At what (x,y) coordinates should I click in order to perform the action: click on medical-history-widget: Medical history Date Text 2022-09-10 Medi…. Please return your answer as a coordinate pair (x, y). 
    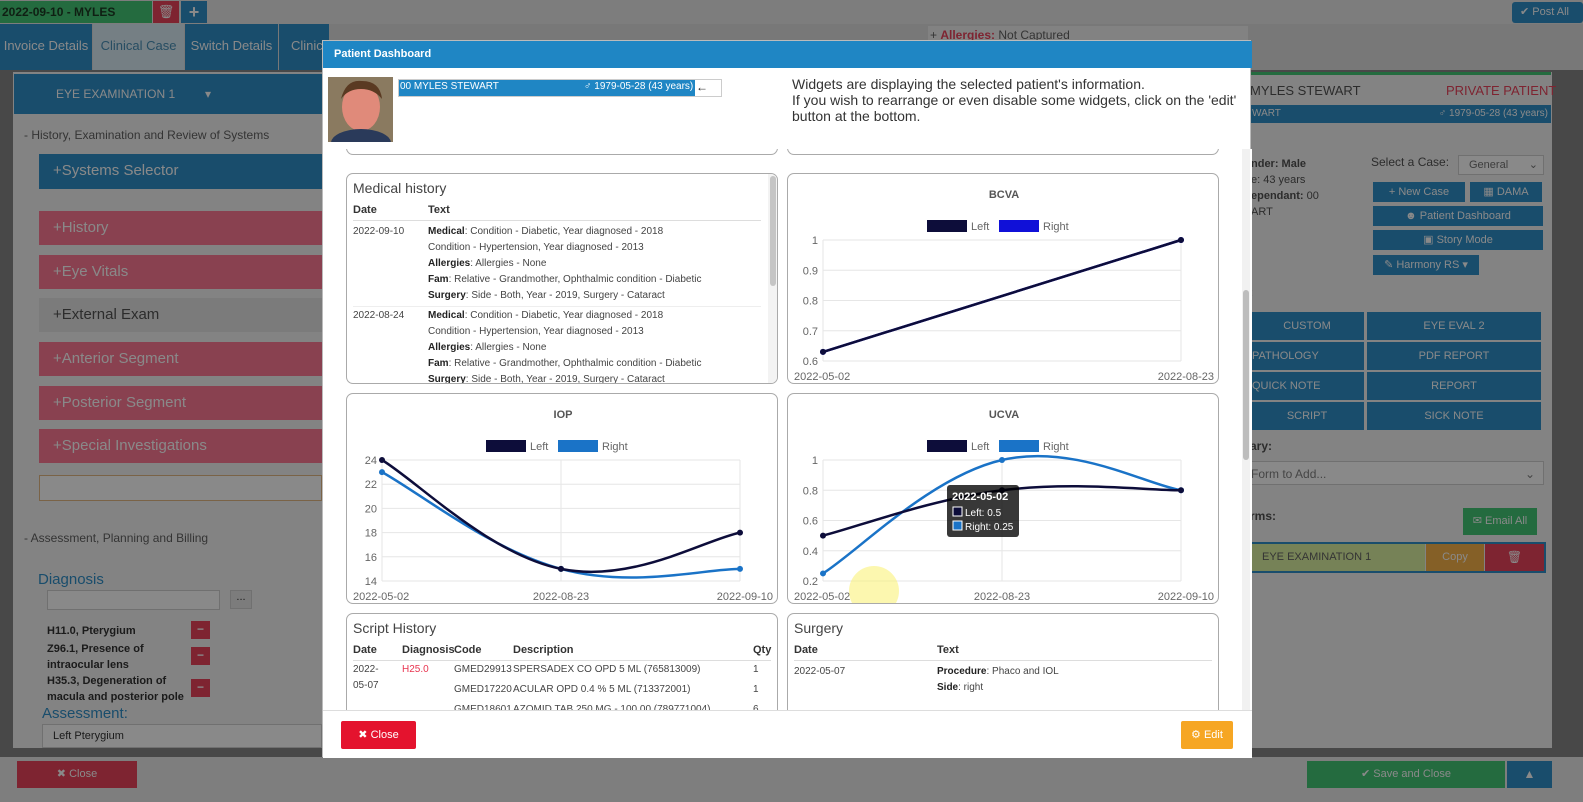
    Looking at the image, I should click on (562, 278).